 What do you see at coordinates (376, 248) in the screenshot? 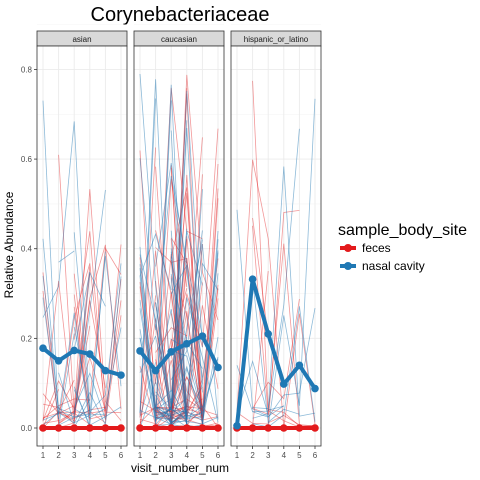
I see `legend-label-feces: feces` at bounding box center [376, 248].